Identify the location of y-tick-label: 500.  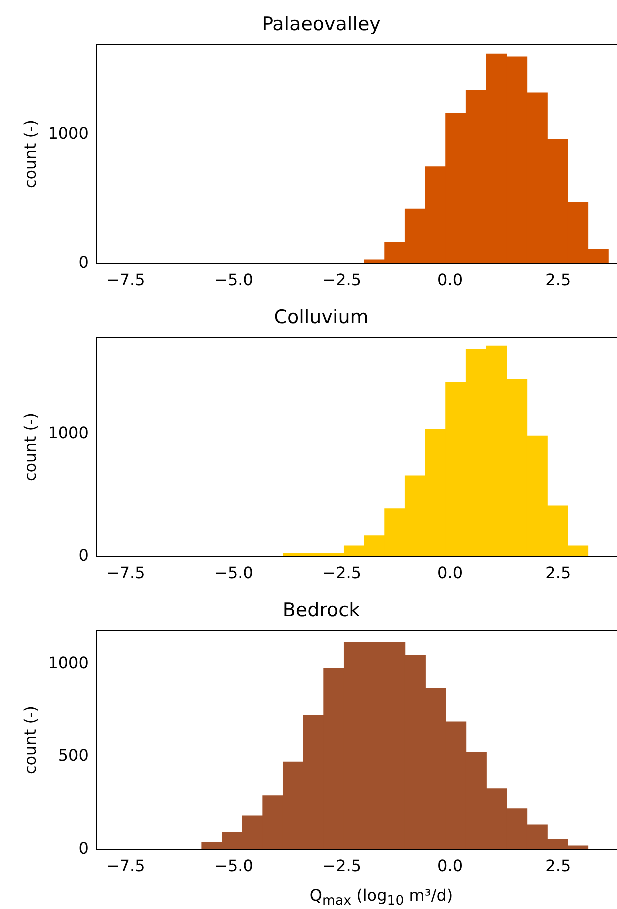
(73, 756).